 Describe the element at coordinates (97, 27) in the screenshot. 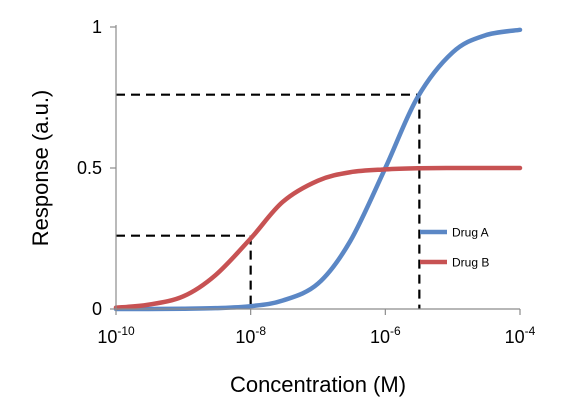

I see `y-tick-label: 1` at that location.